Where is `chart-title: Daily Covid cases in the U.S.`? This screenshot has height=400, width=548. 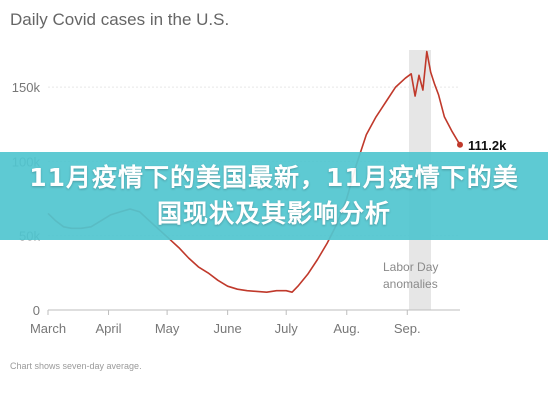 chart-title: Daily Covid cases in the U.S. is located at coordinates (119, 19).